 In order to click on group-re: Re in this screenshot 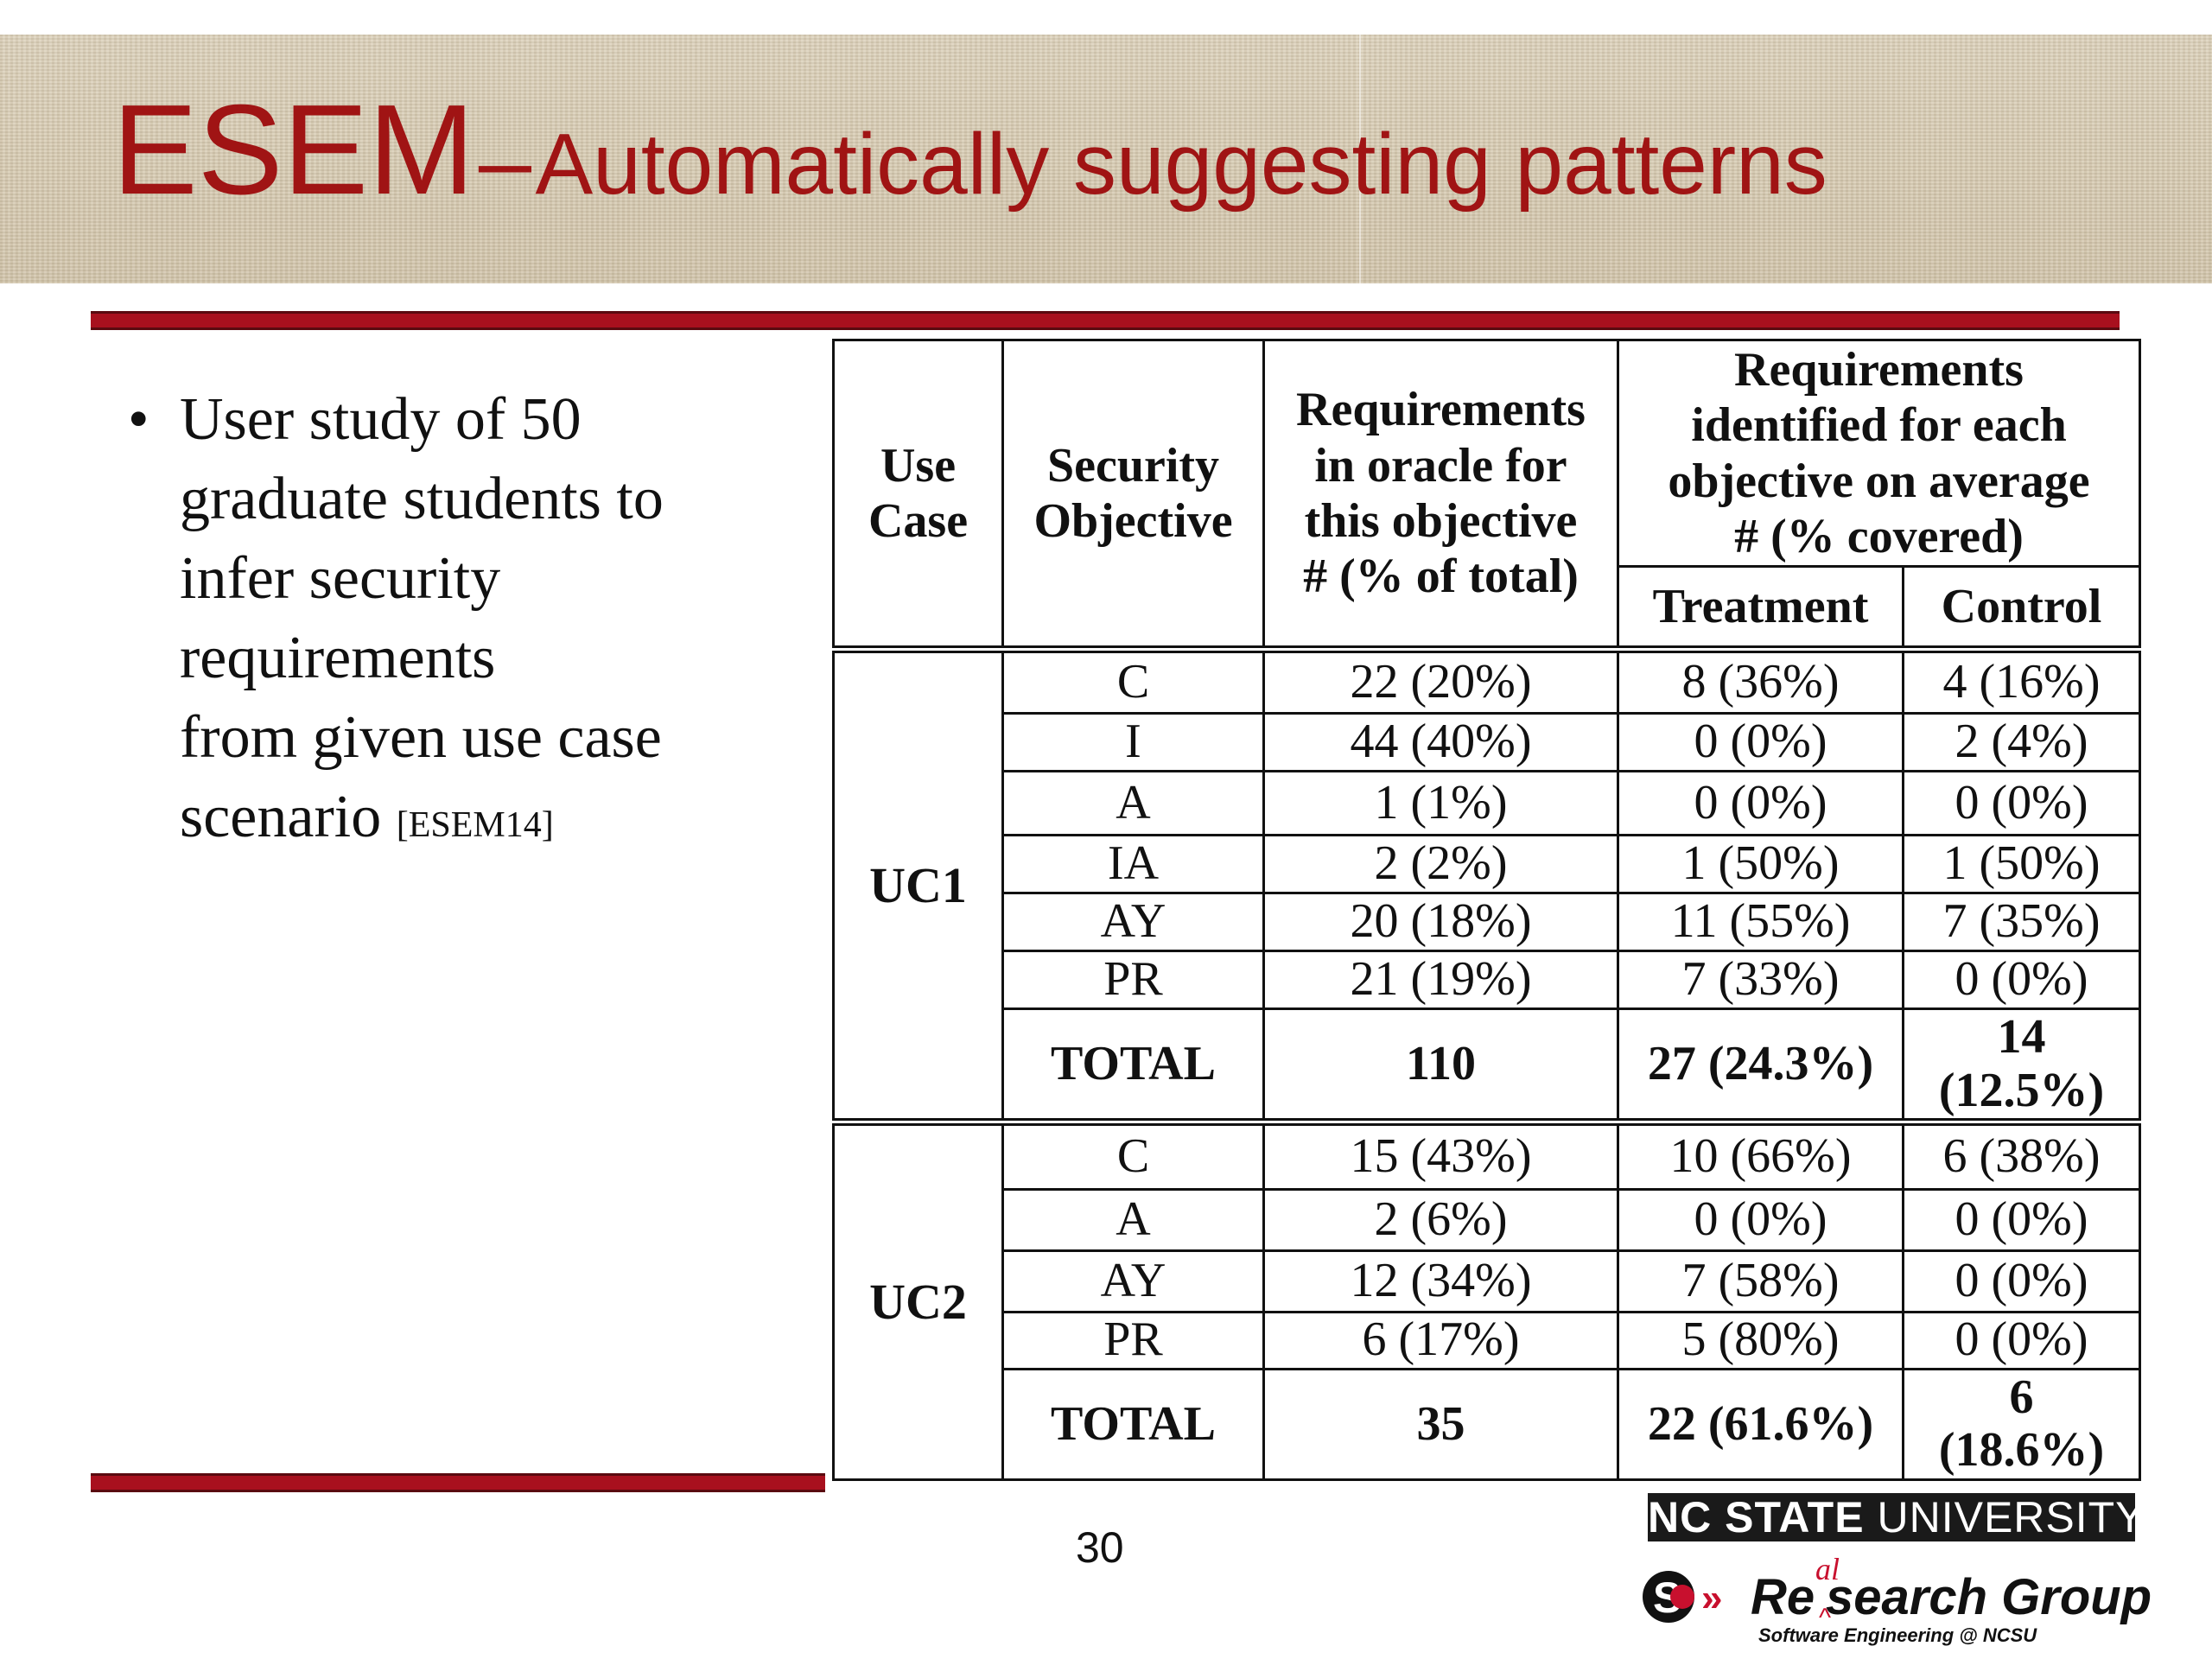, I will do `click(1783, 1597)`.